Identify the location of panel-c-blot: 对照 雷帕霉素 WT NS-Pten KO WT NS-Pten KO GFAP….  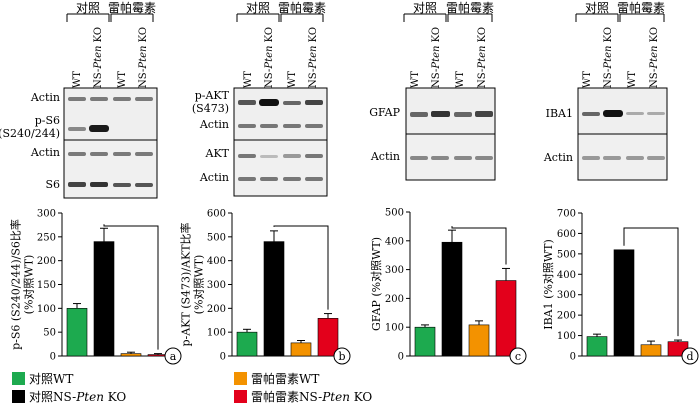
(432, 90).